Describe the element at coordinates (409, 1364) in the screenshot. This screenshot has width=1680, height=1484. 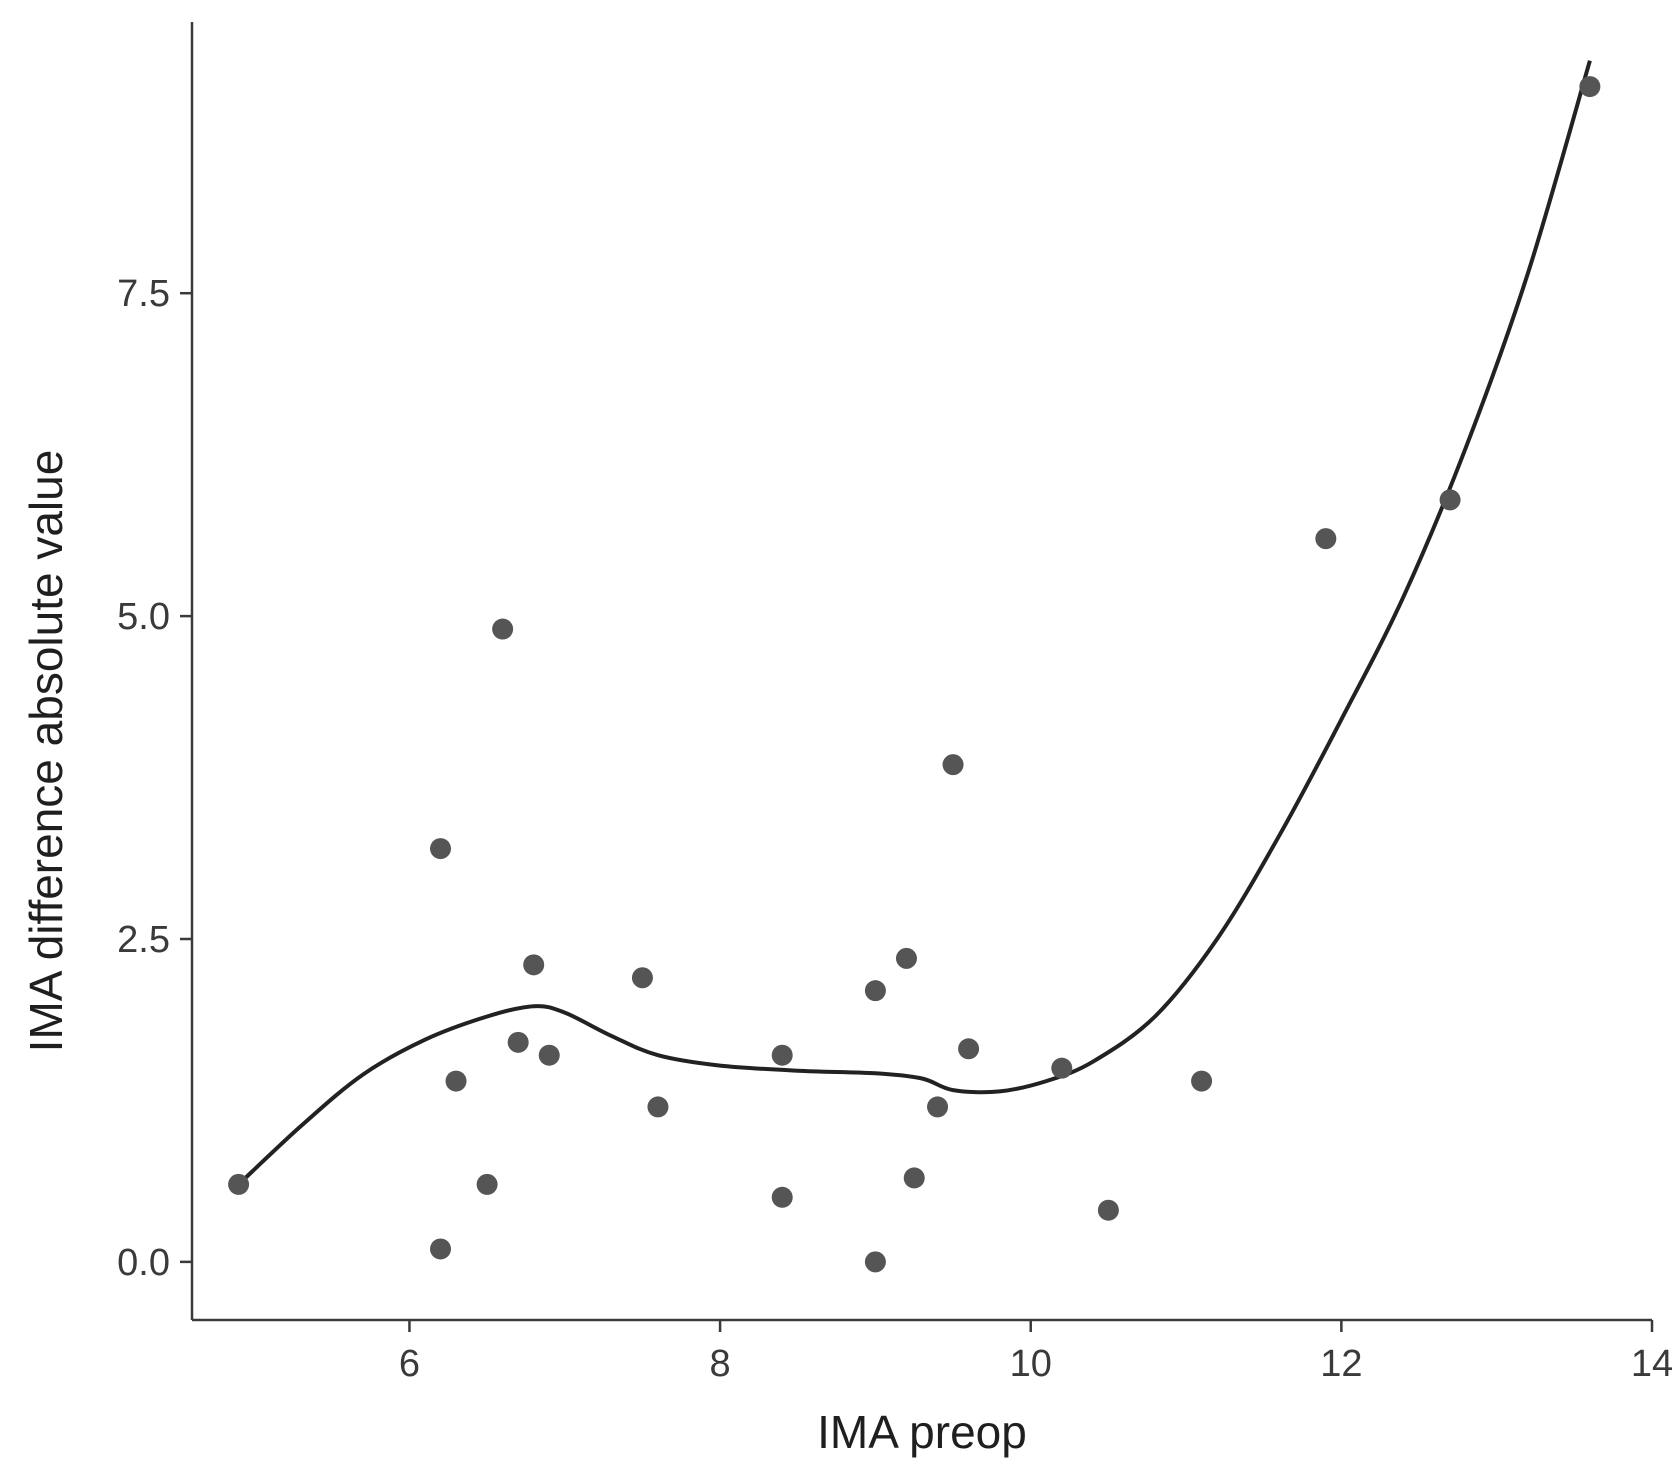
I see `x-tick-label: 6` at that location.